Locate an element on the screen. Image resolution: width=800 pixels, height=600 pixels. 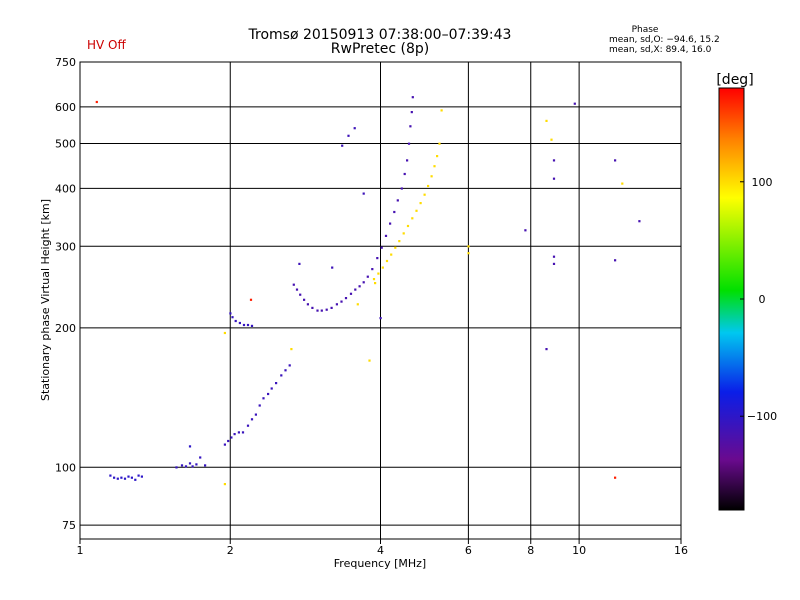
y-tick-label: 600 is located at coordinates (65, 107).